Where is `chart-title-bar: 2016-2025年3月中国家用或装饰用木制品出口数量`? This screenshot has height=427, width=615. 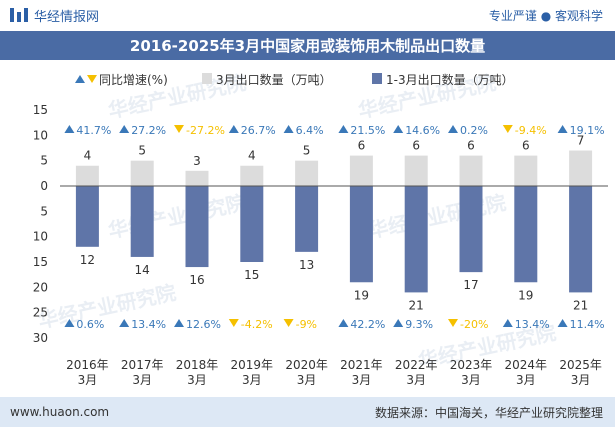
chart-title-bar: 2016-2025年3月中国家用或装饰用木制品出口数量 is located at coordinates (307, 45).